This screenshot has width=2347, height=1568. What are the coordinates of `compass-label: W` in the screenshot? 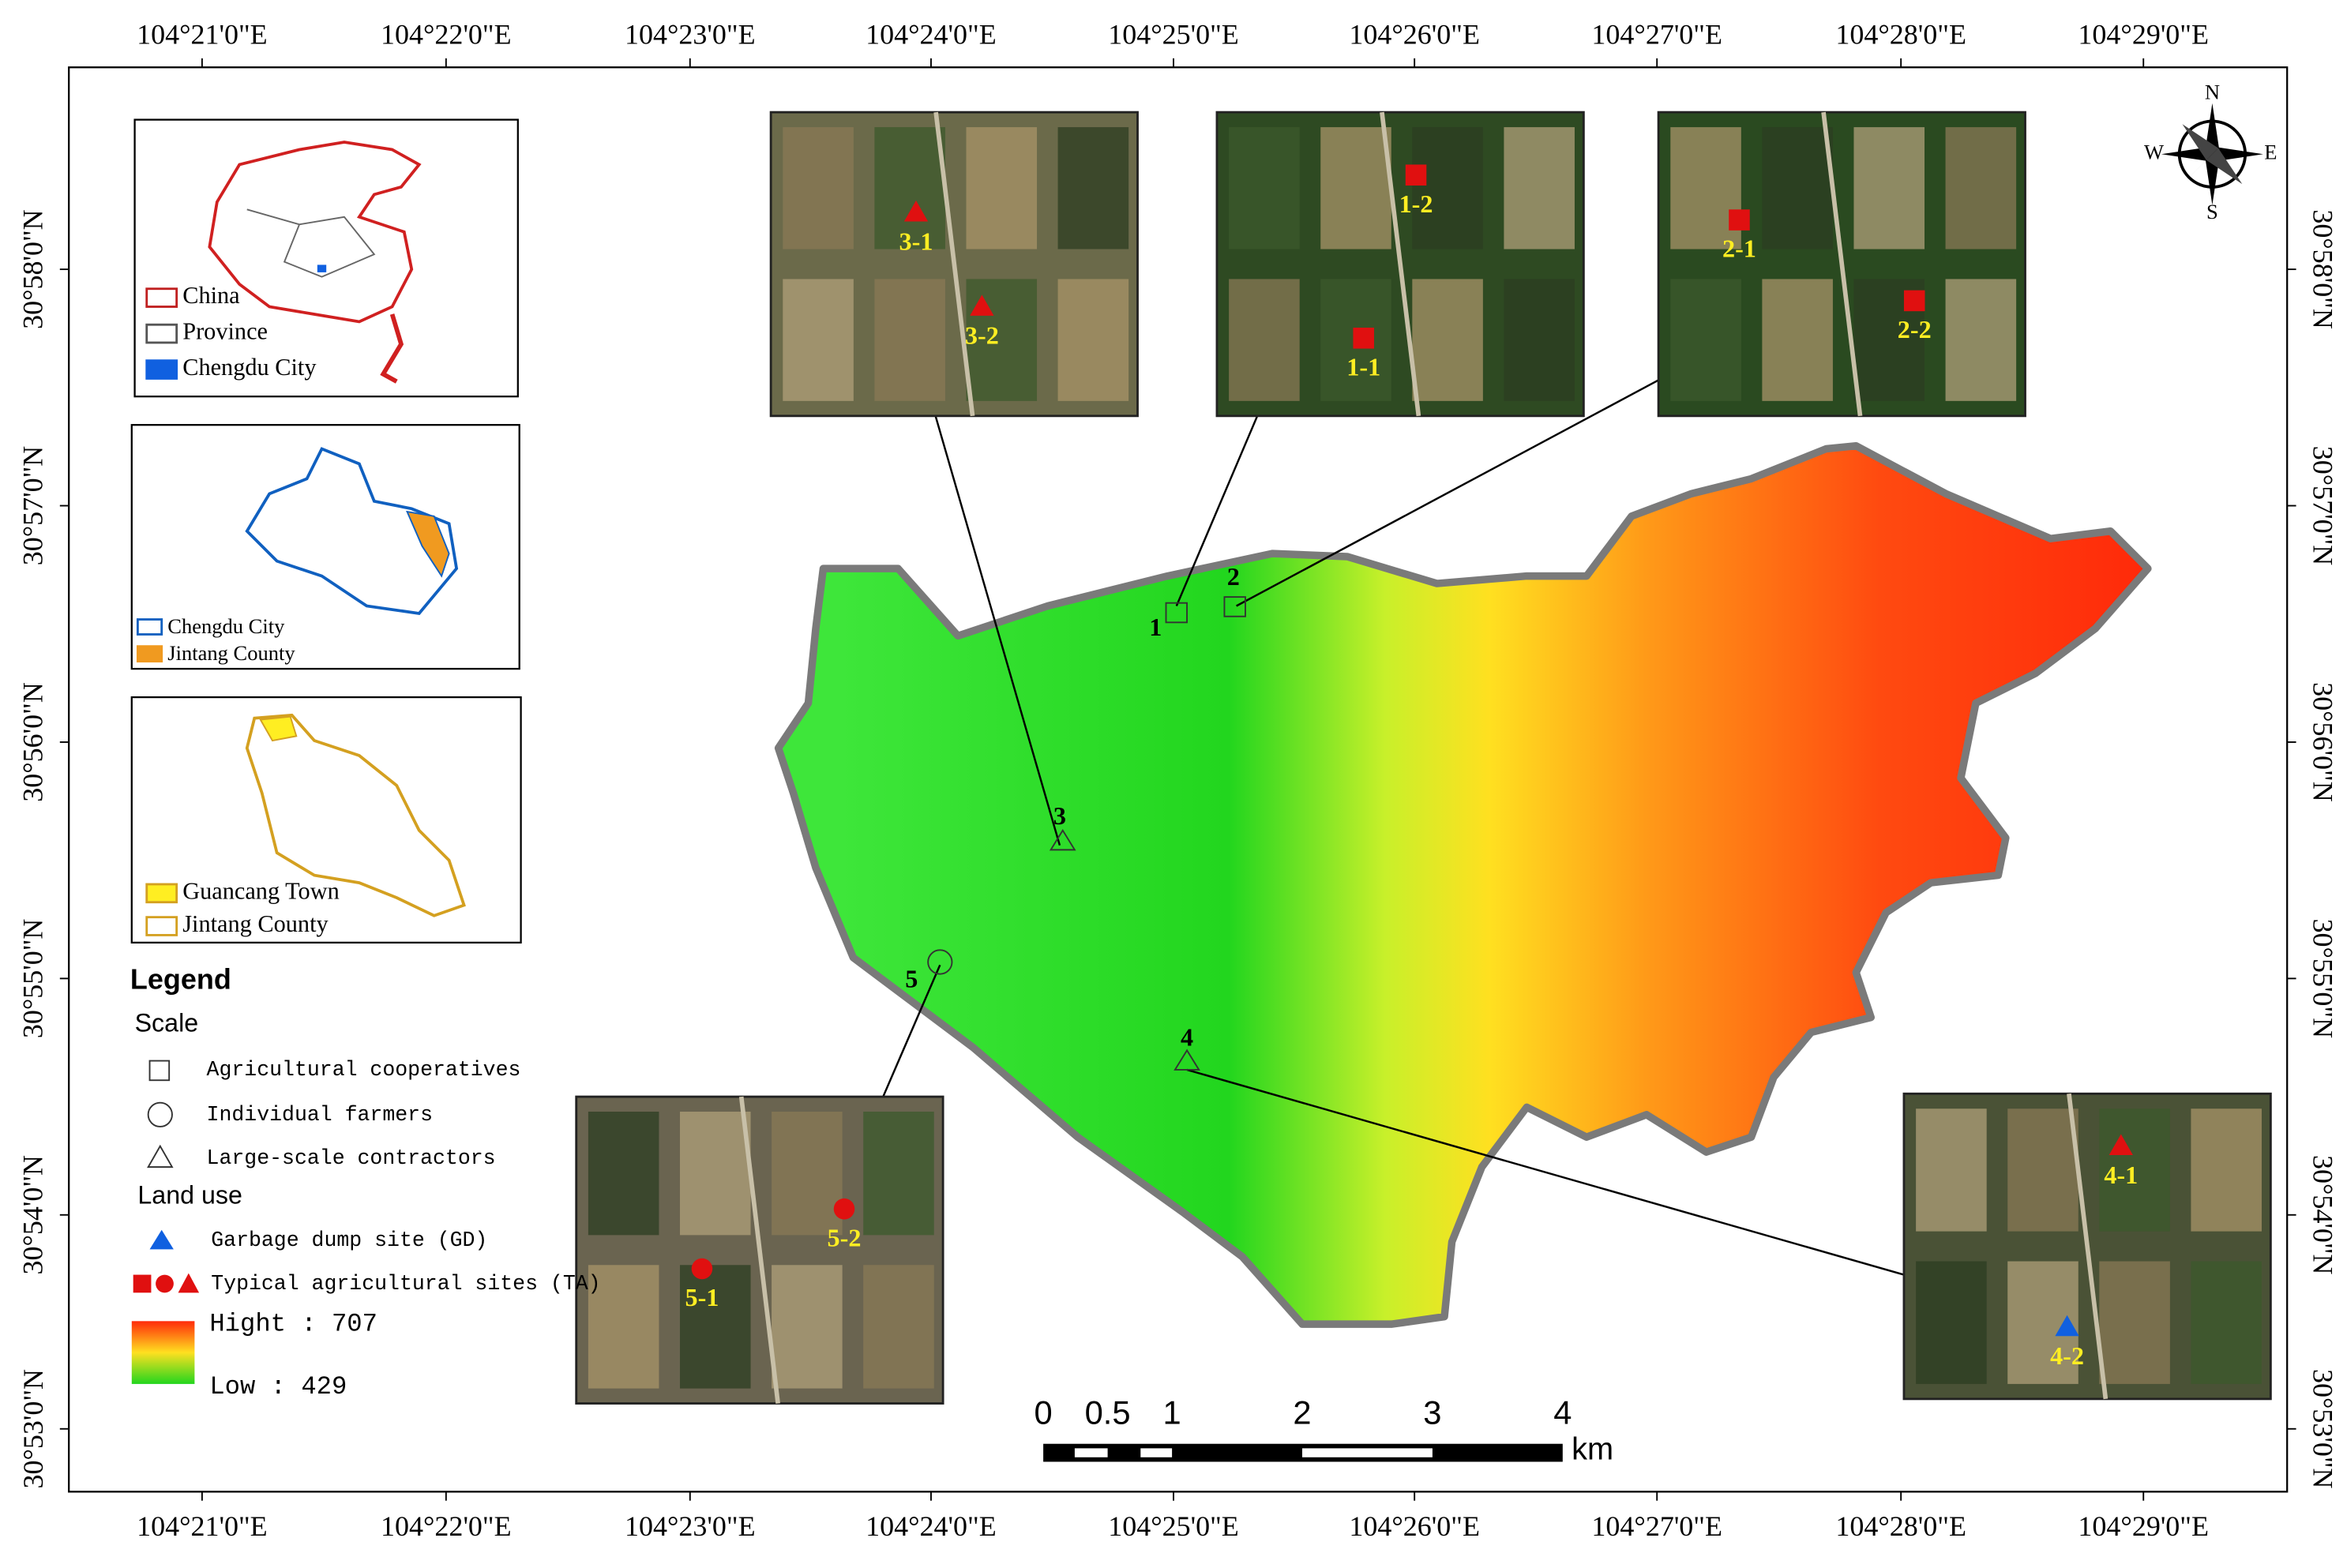 It's located at (2154, 151).